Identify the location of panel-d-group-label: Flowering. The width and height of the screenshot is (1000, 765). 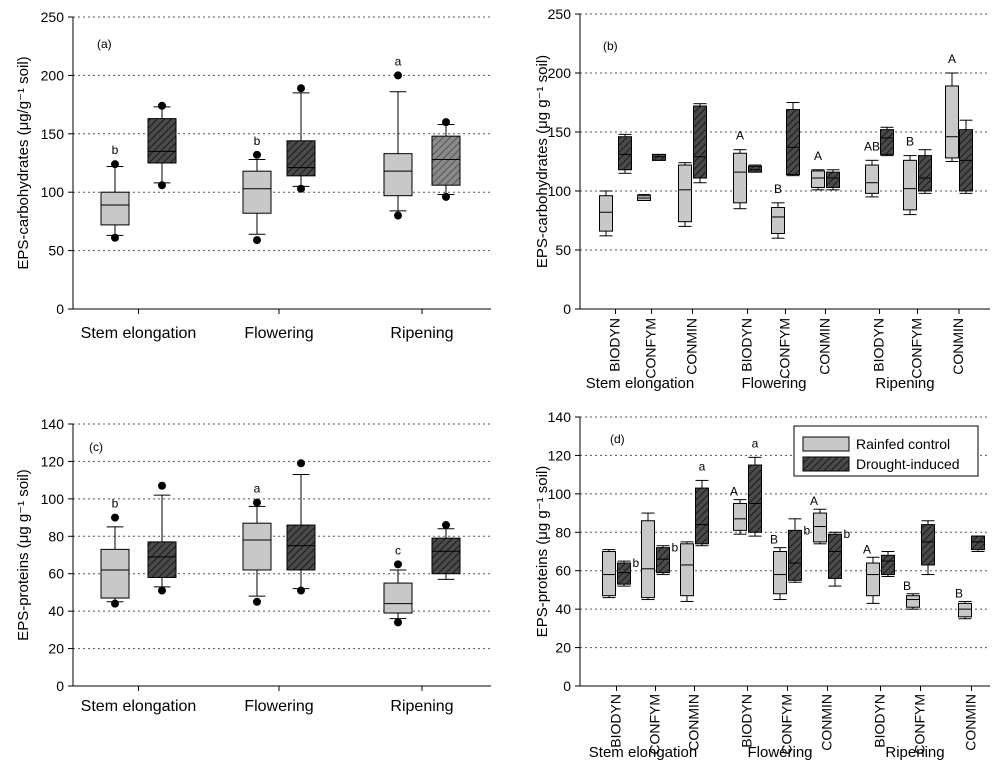
(779, 752).